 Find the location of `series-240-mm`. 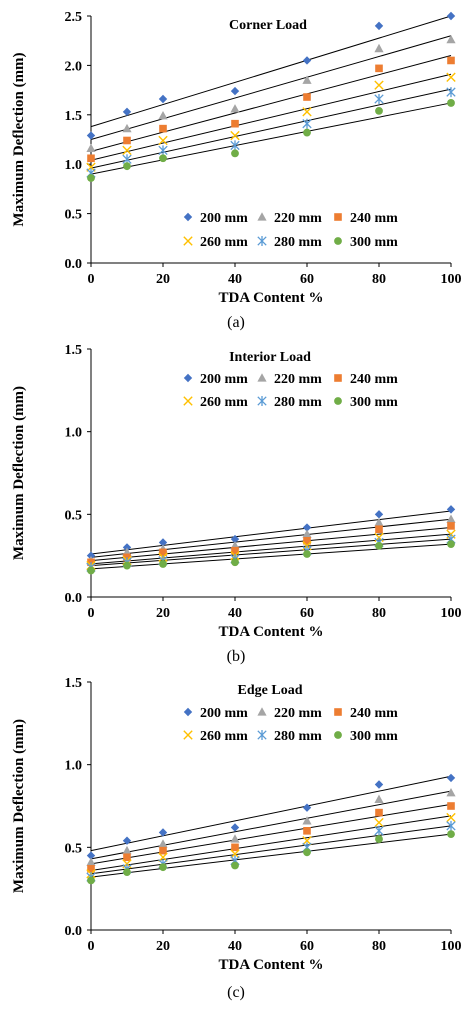

series-240-mm is located at coordinates (271, 837).